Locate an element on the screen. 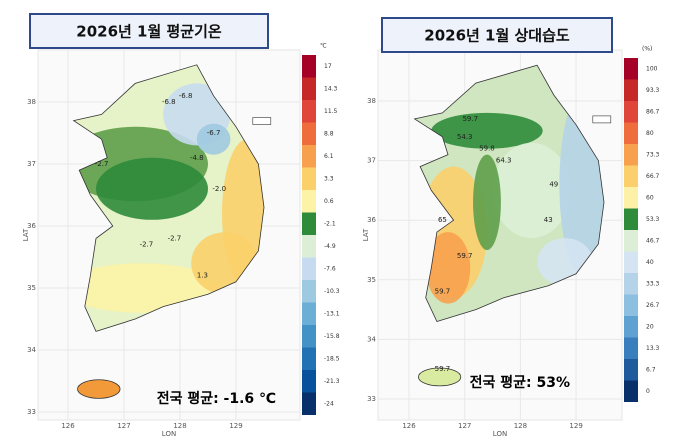 This screenshot has height=439, width=680. legend-label: 86.7 is located at coordinates (653, 111).